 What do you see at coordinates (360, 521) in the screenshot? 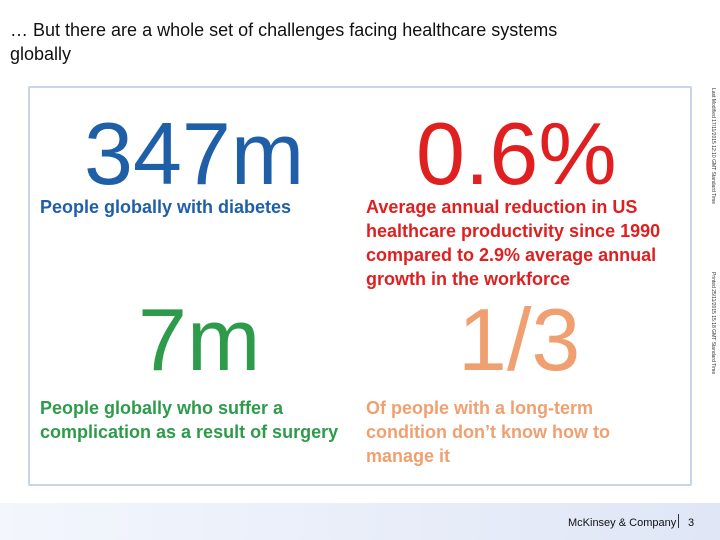
I see `footer-bar` at bounding box center [360, 521].